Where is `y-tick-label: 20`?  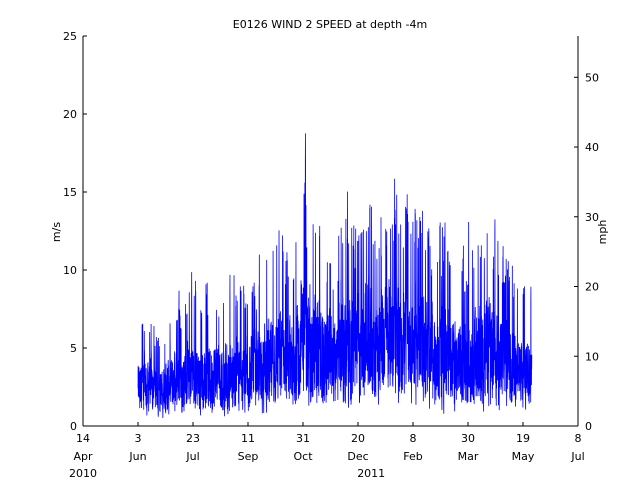
y-tick-label: 20 is located at coordinates (70, 114).